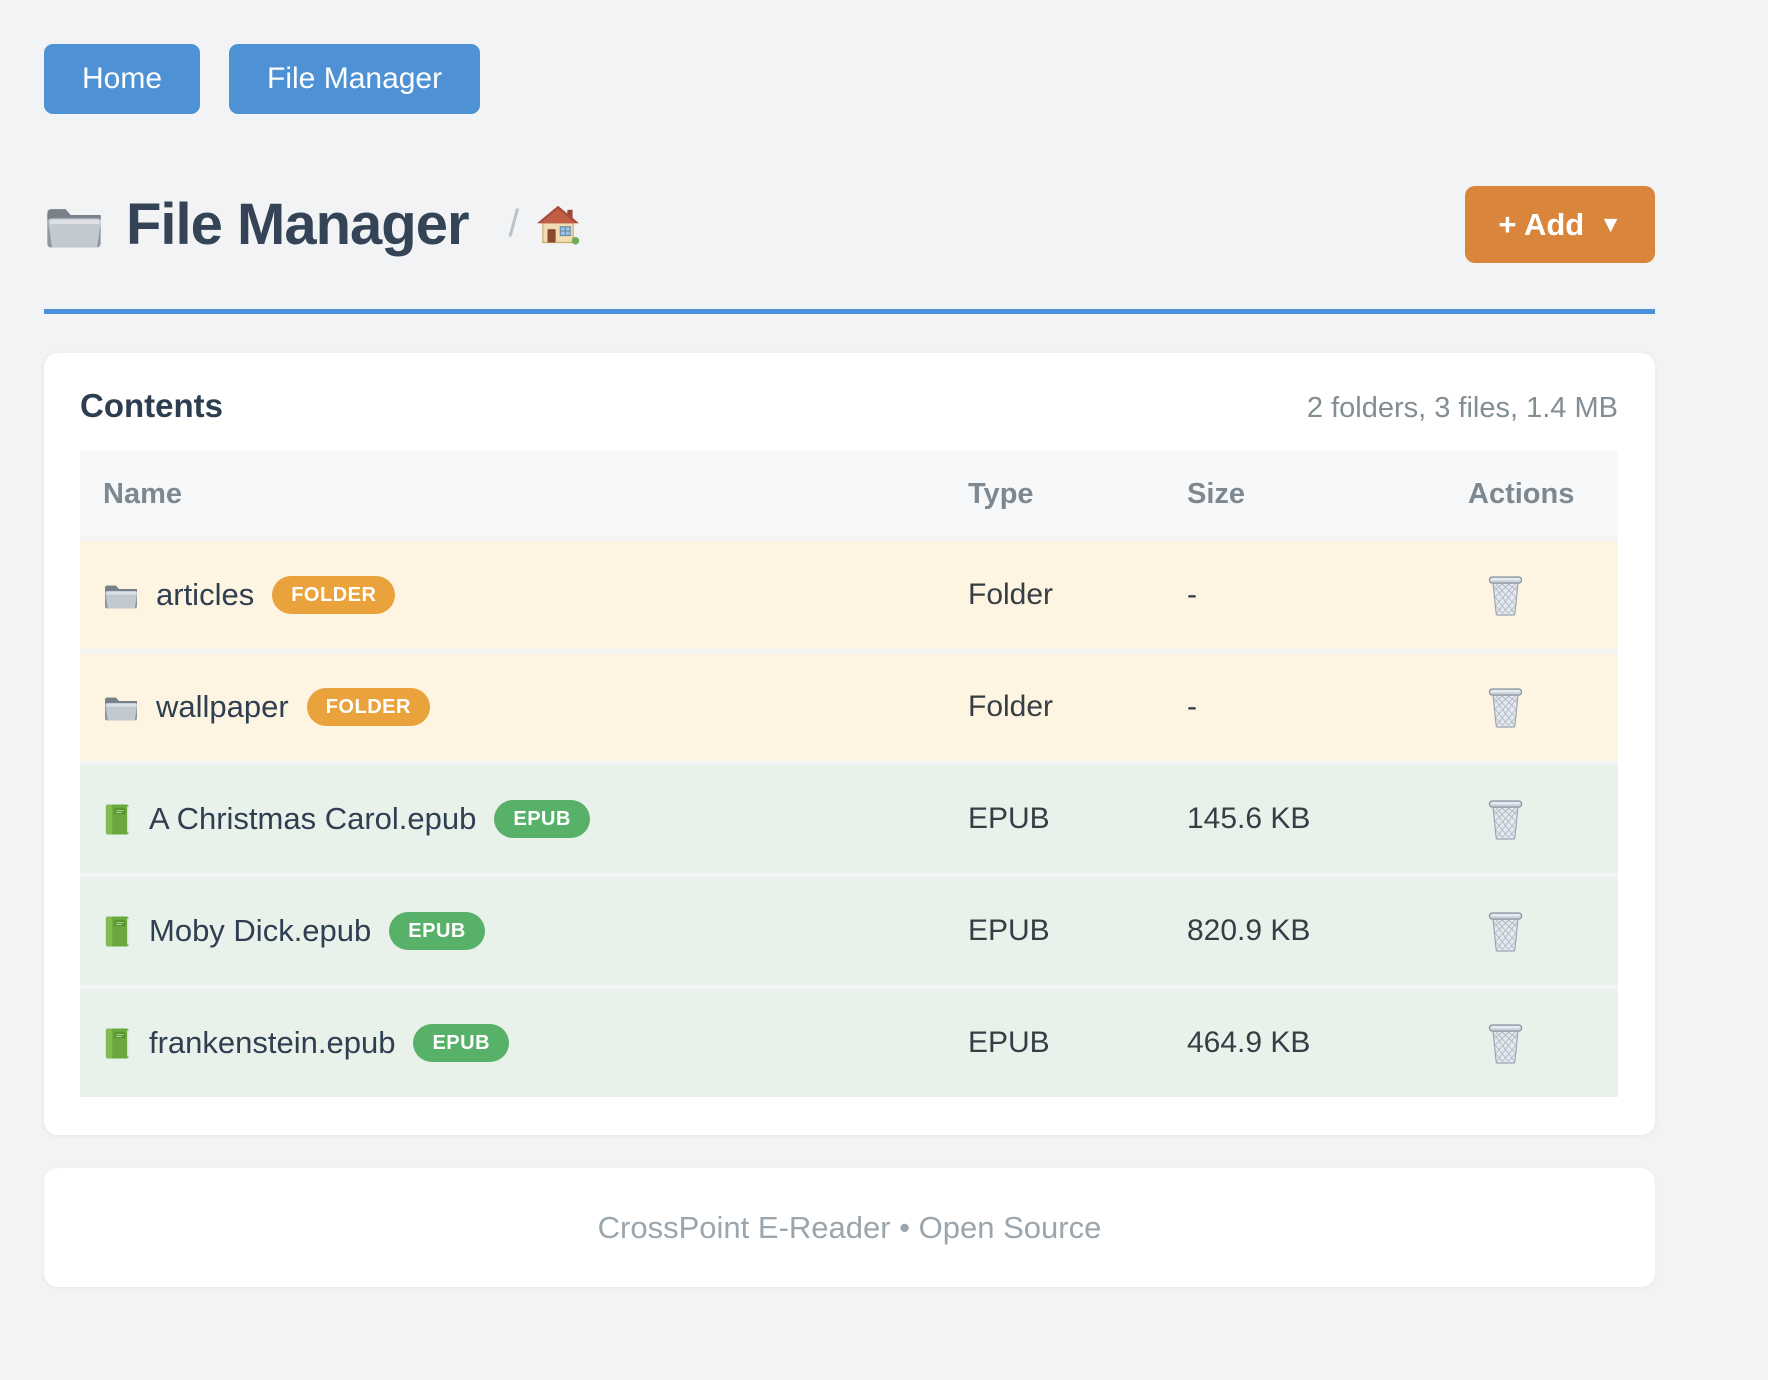 The height and width of the screenshot is (1380, 1768). I want to click on column-header-type: Type, so click(1001, 493).